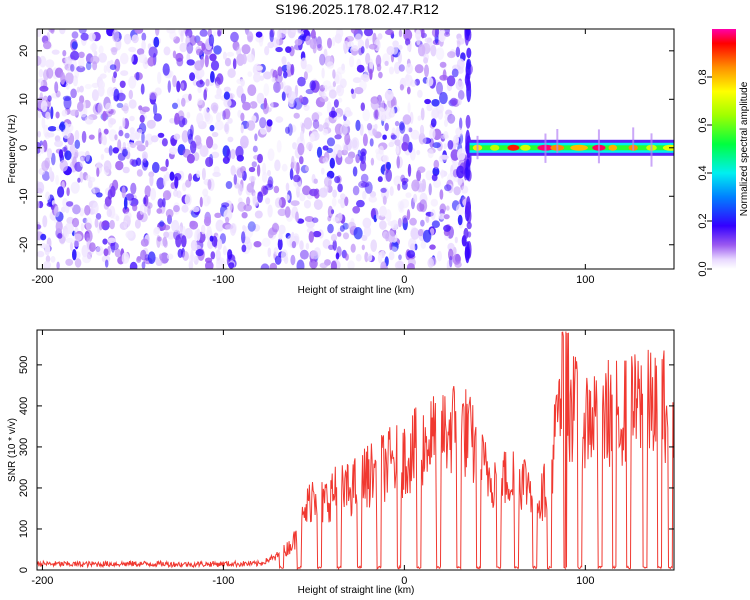 This screenshot has height=600, width=750. I want to click on spectrogram-y-axis-label: Frequency (Hz), so click(12, 149).